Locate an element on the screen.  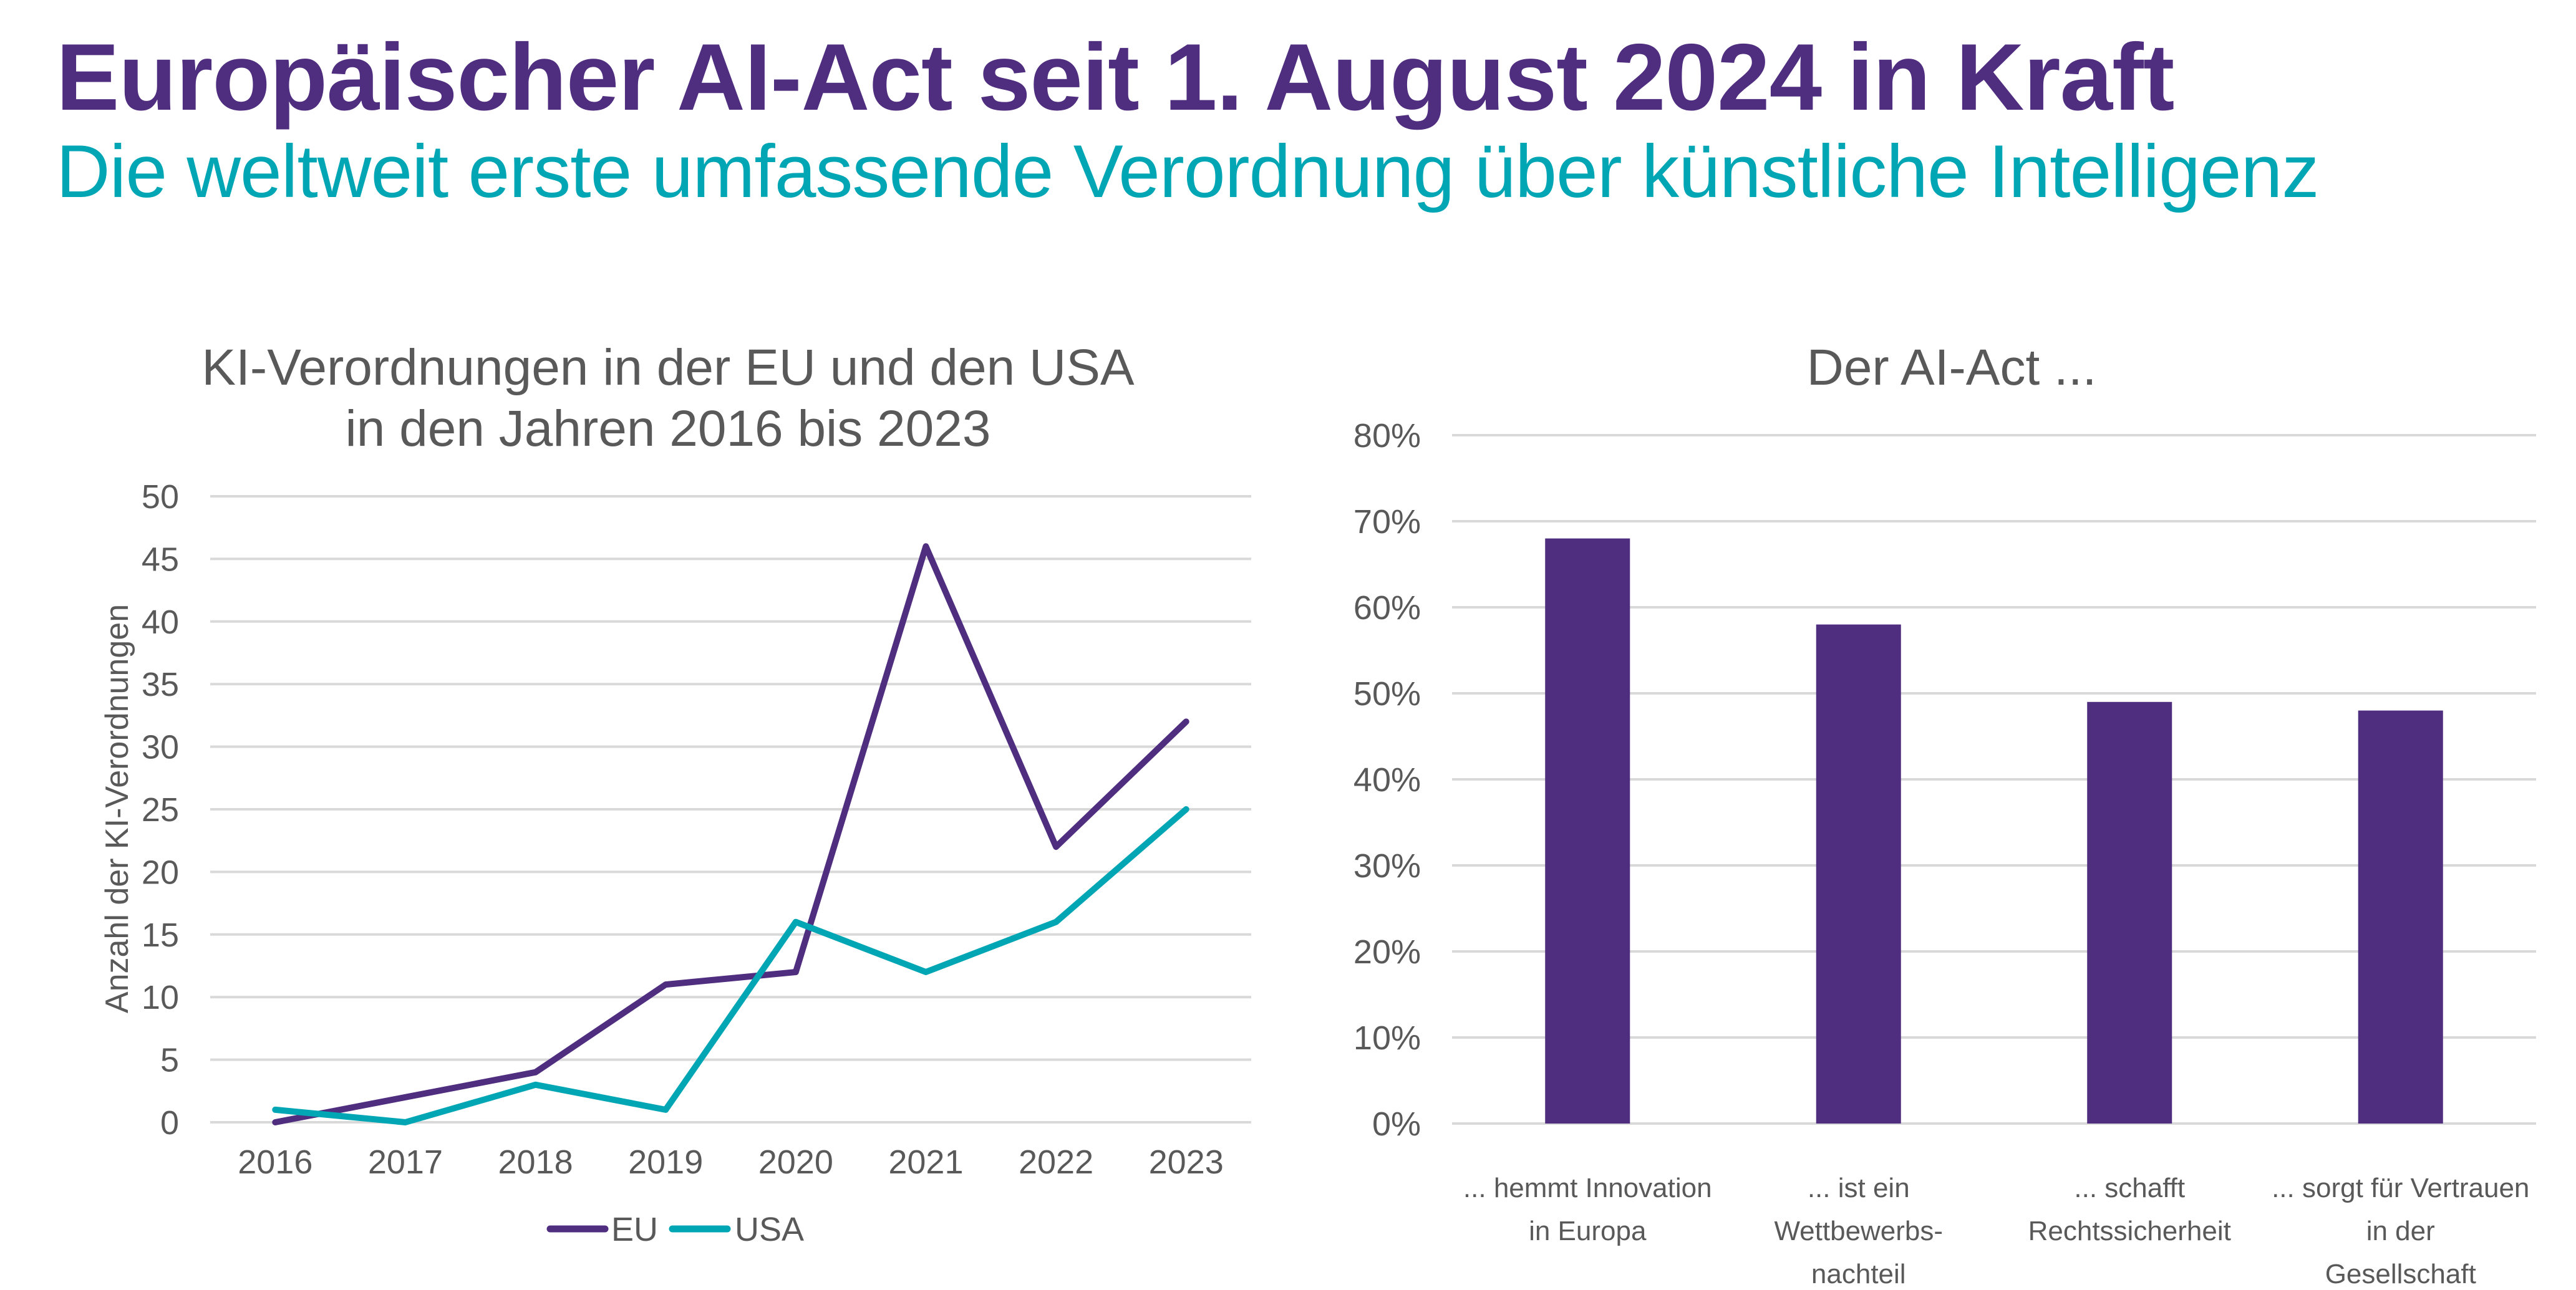
x-tick-label: 2023 is located at coordinates (1186, 1162).